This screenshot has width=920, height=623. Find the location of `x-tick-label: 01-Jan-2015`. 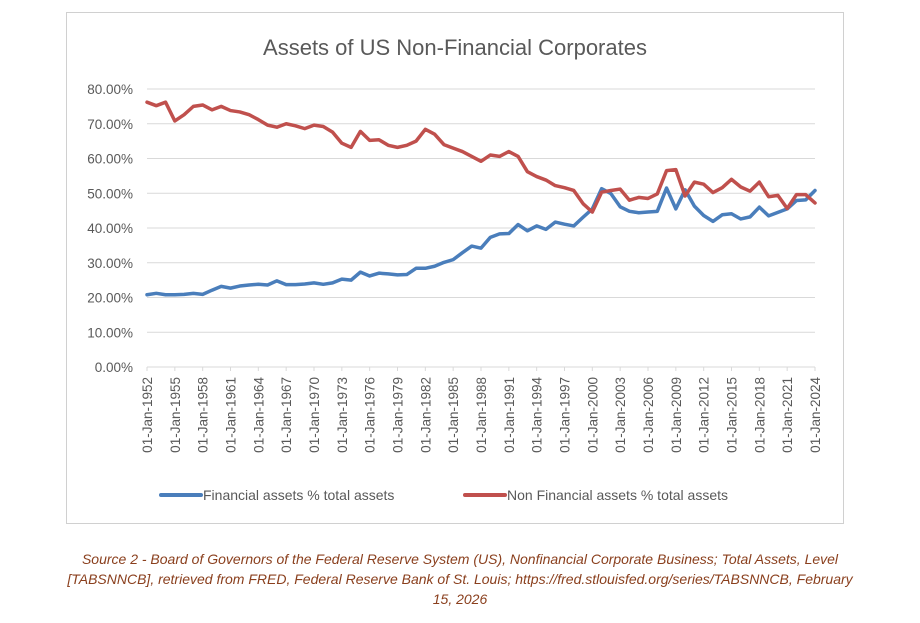

x-tick-label: 01-Jan-2015 is located at coordinates (732, 415).